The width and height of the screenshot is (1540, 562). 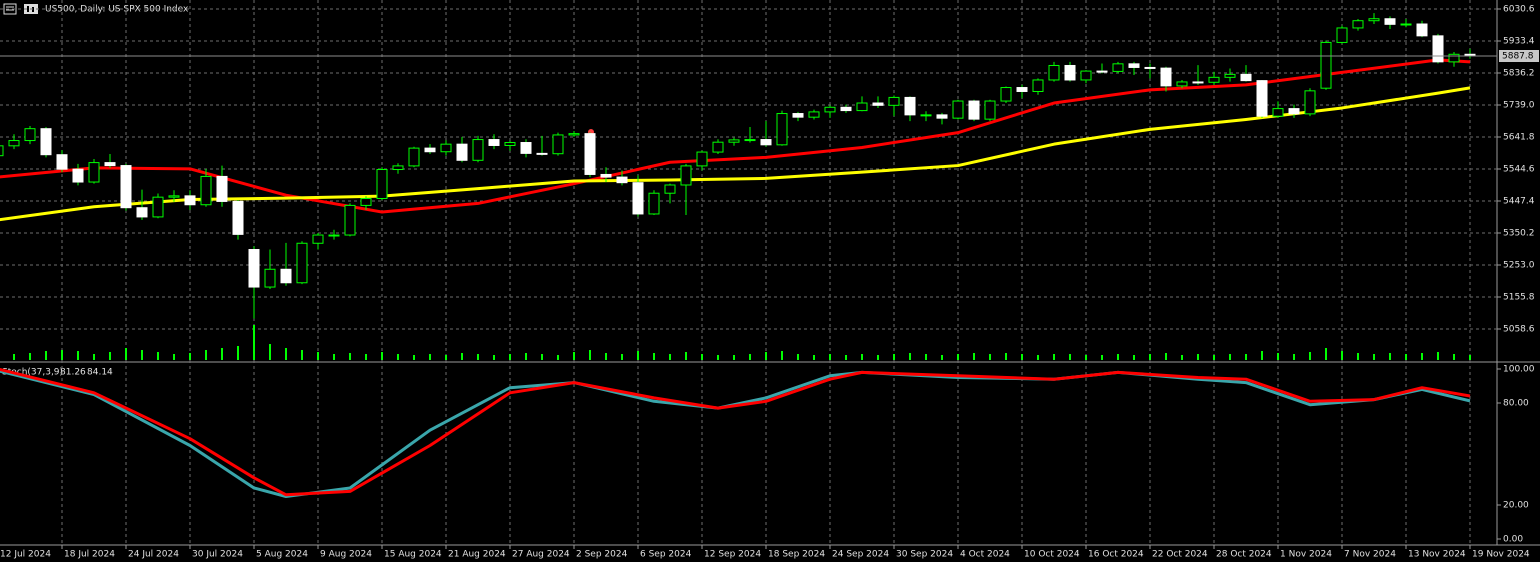 What do you see at coordinates (666, 555) in the screenshot?
I see `x-tick-label: 6 Sep 2024` at bounding box center [666, 555].